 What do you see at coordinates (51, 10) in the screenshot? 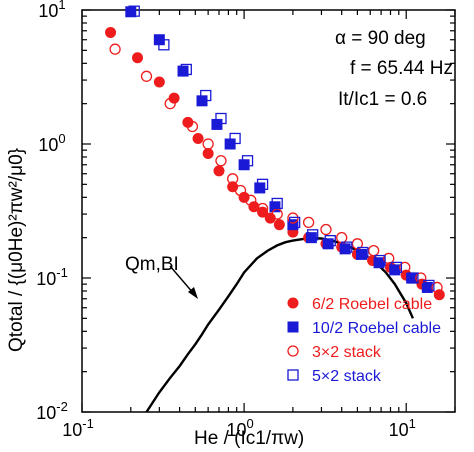
I see `y-tick-label: 10¹` at bounding box center [51, 10].